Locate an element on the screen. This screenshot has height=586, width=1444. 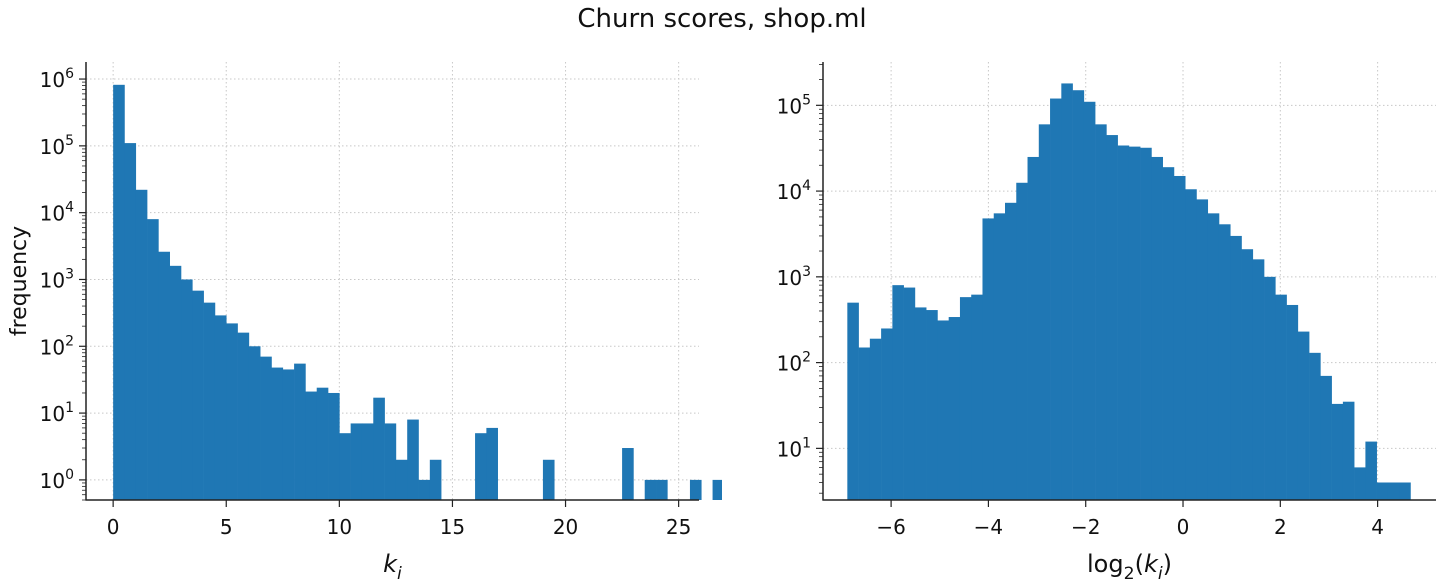
right-x-tick-label: 0 is located at coordinates (1183, 527).